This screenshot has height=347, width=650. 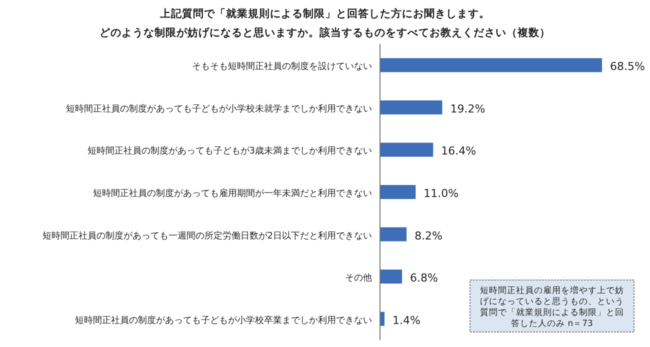 What do you see at coordinates (468, 109) in the screenshot?
I see `data-label: 19.2%` at bounding box center [468, 109].